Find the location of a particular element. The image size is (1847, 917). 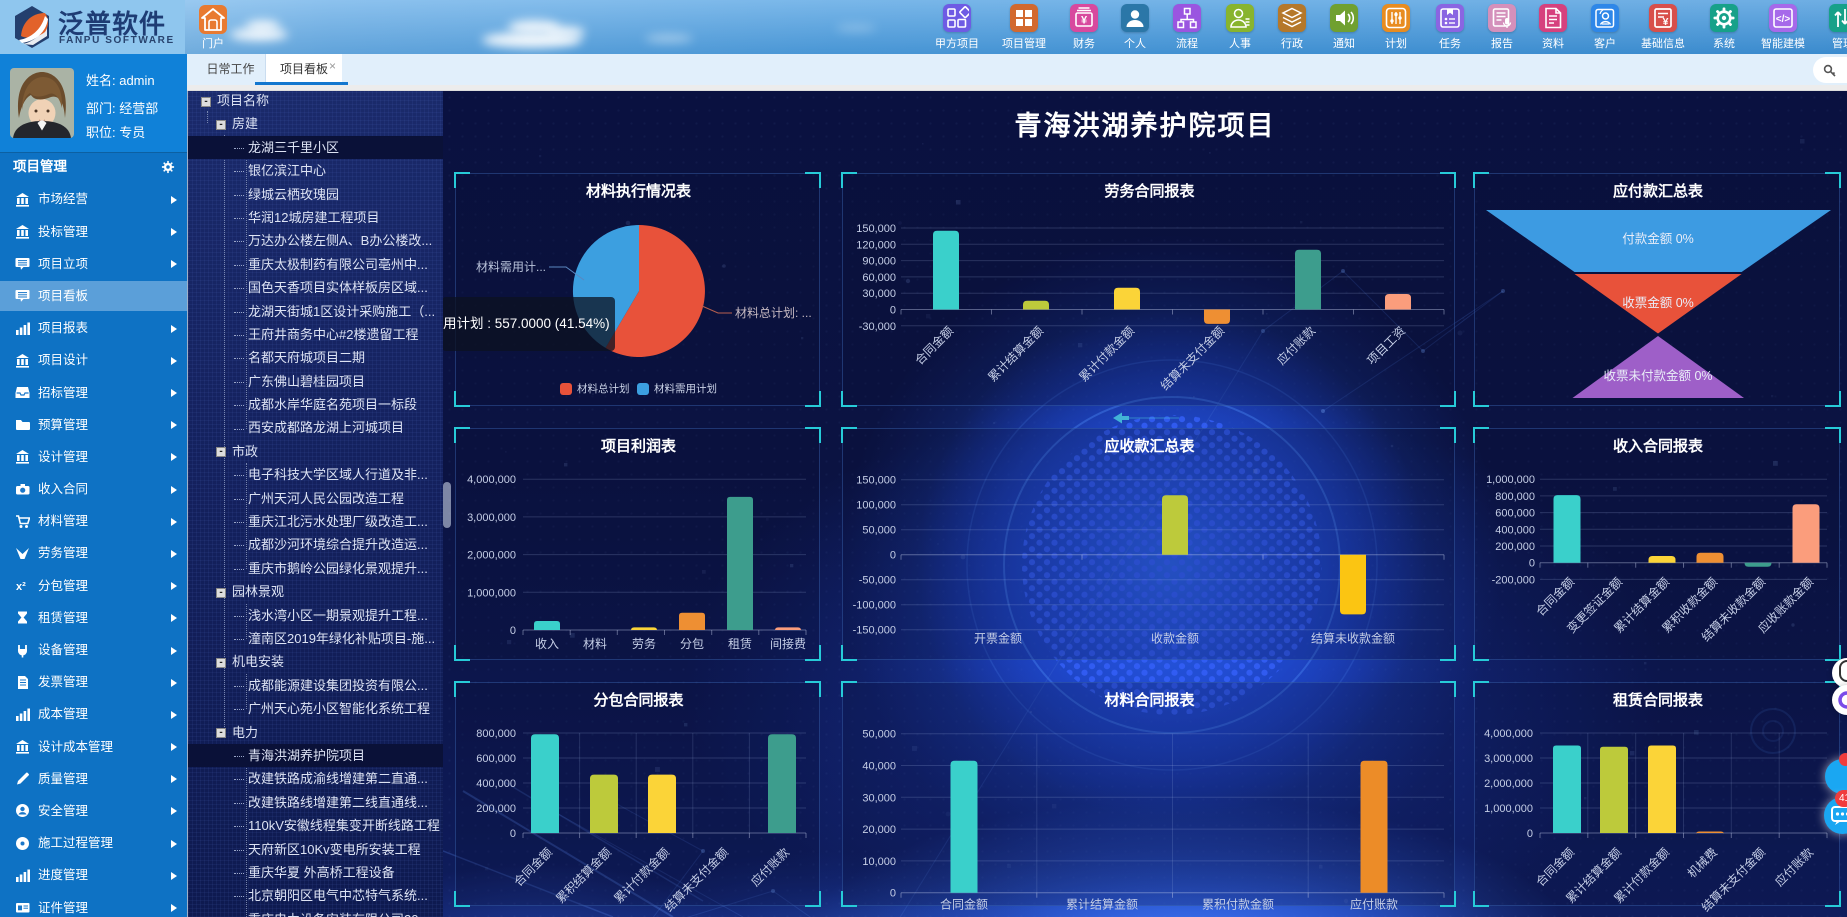

svg-text: 租赁 is located at coordinates (740, 644).